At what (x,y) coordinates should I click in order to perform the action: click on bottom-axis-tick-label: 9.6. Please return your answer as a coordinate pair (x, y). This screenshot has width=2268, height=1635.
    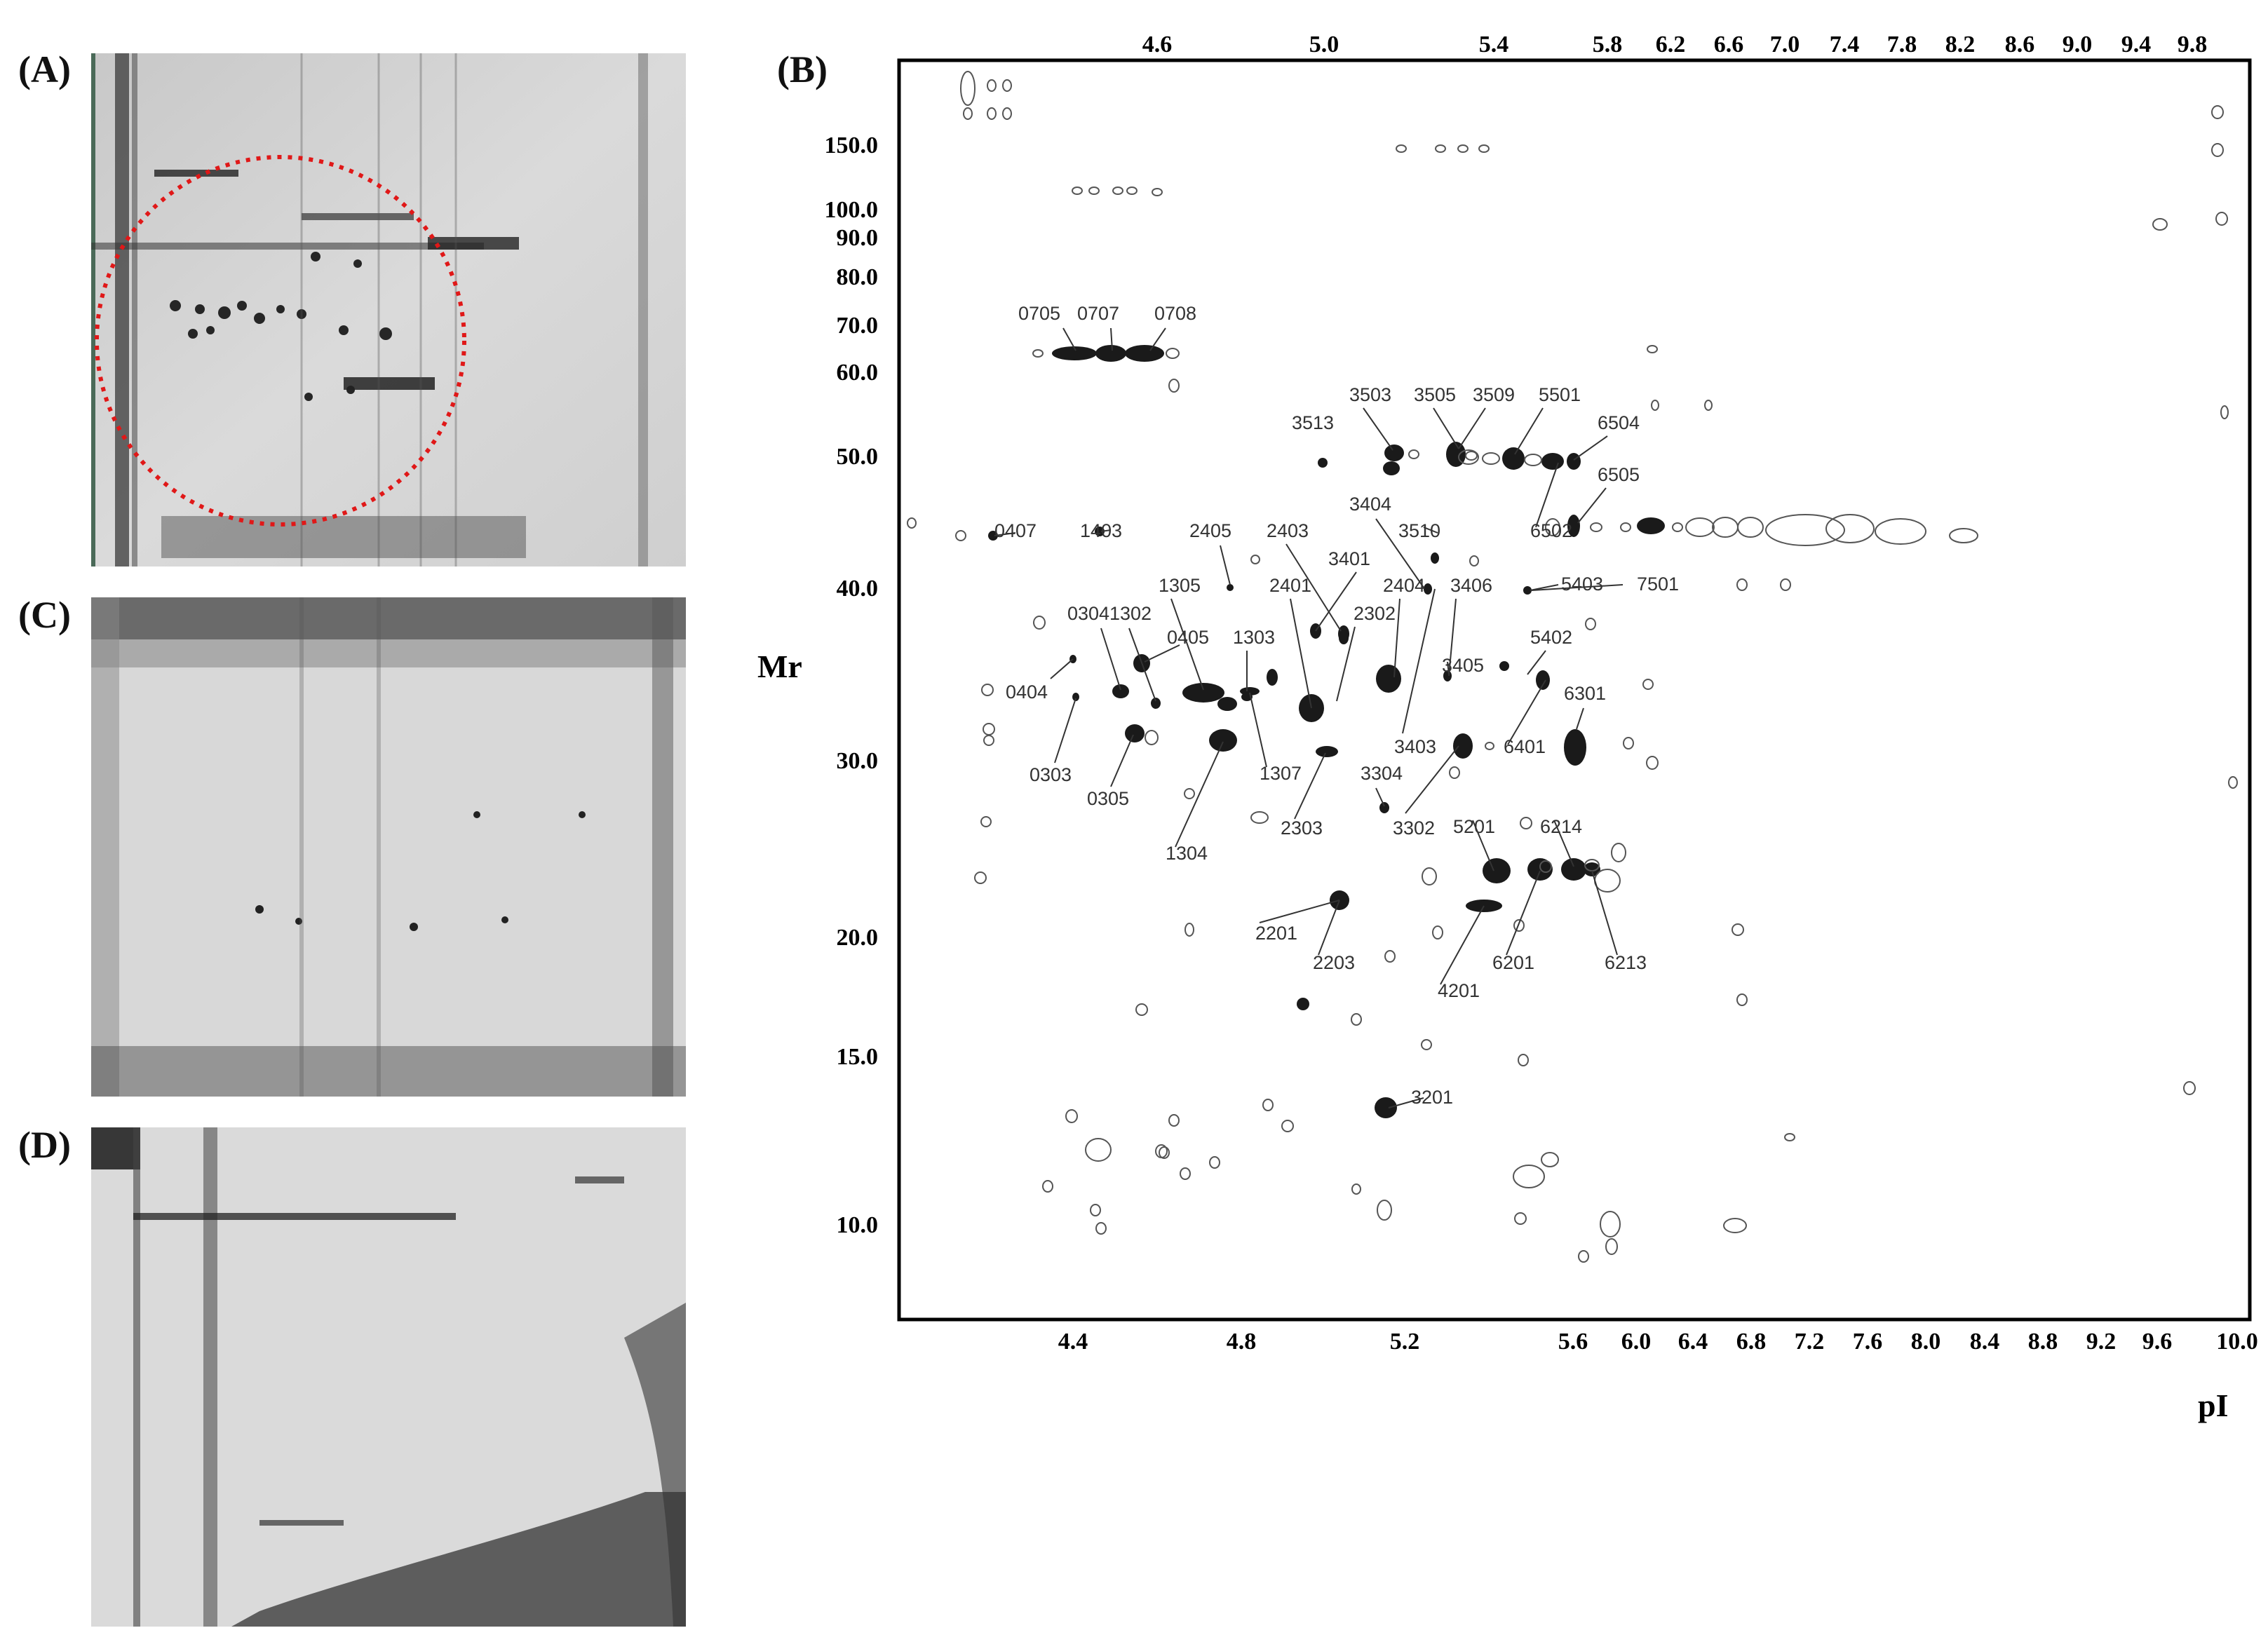
    Looking at the image, I should click on (2157, 1342).